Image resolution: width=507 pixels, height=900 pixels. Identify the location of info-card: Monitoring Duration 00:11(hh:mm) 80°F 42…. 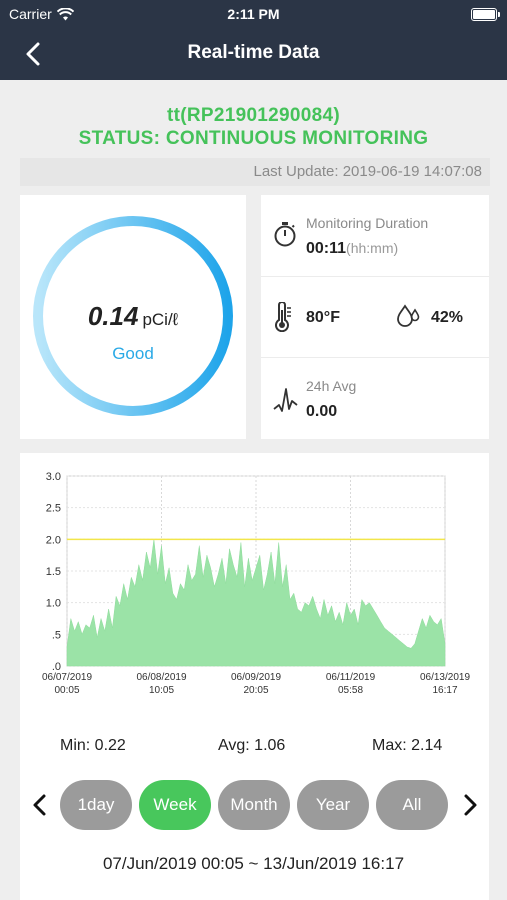
(375, 317).